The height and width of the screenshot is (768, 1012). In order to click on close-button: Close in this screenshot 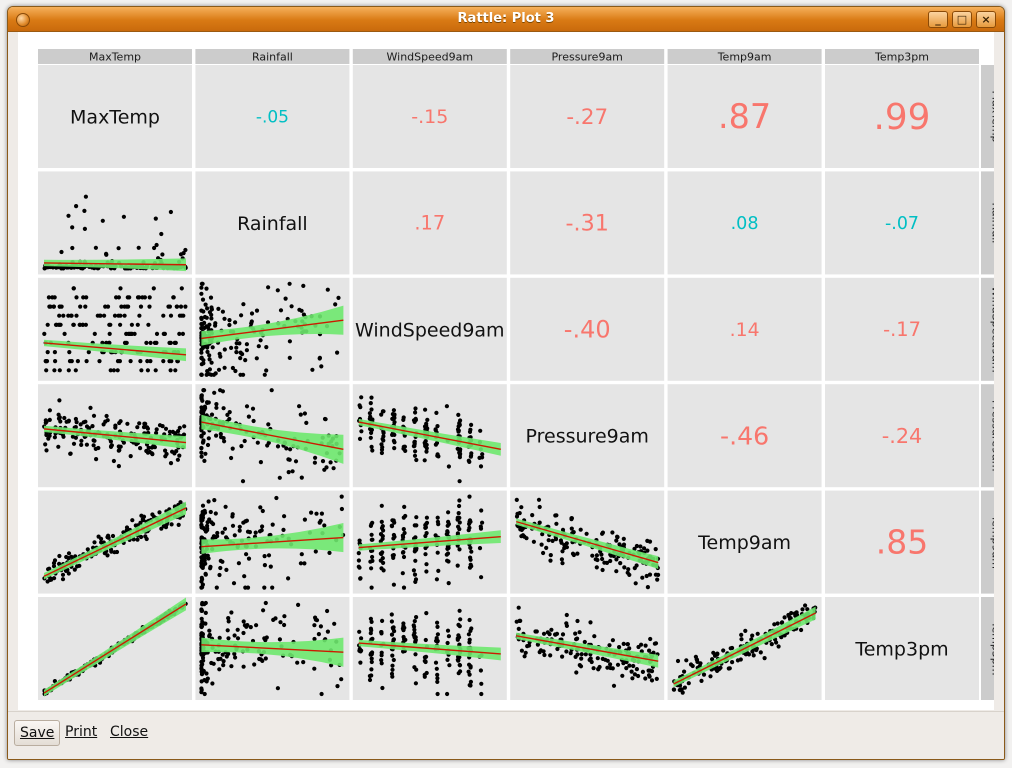, I will do `click(129, 732)`.